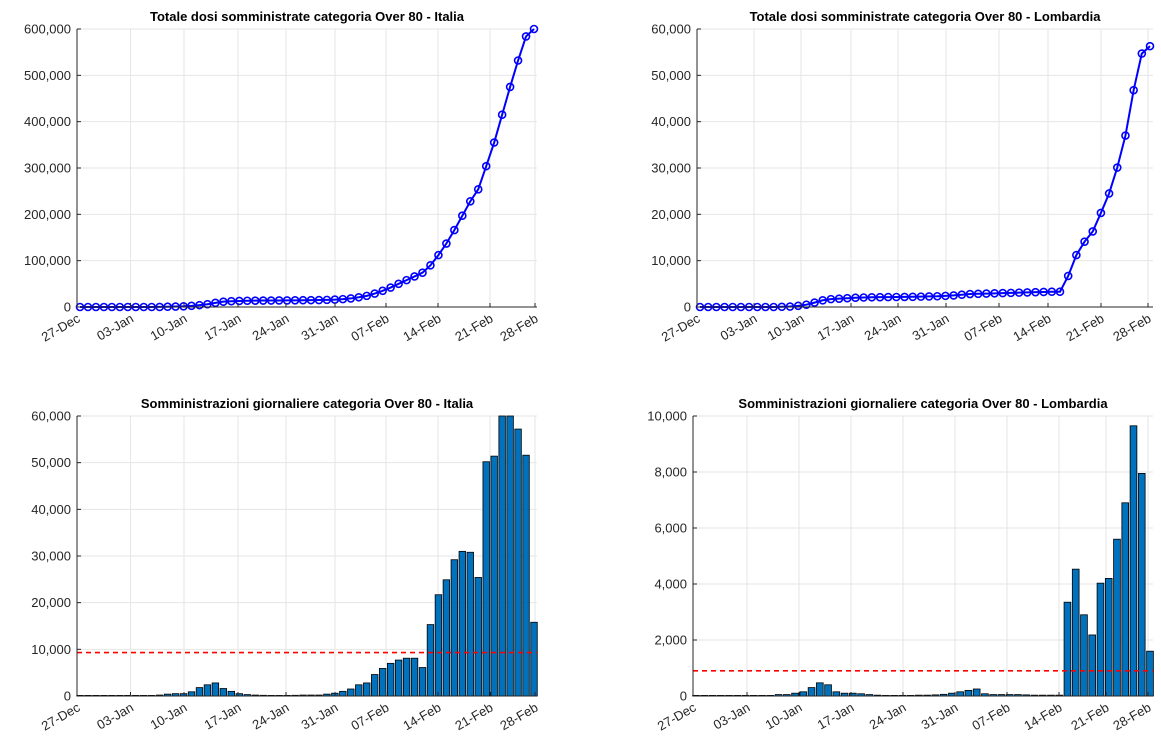 The height and width of the screenshot is (754, 1161). Describe the element at coordinates (671, 121) in the screenshot. I see `y-tick-label: 40,000` at that location.